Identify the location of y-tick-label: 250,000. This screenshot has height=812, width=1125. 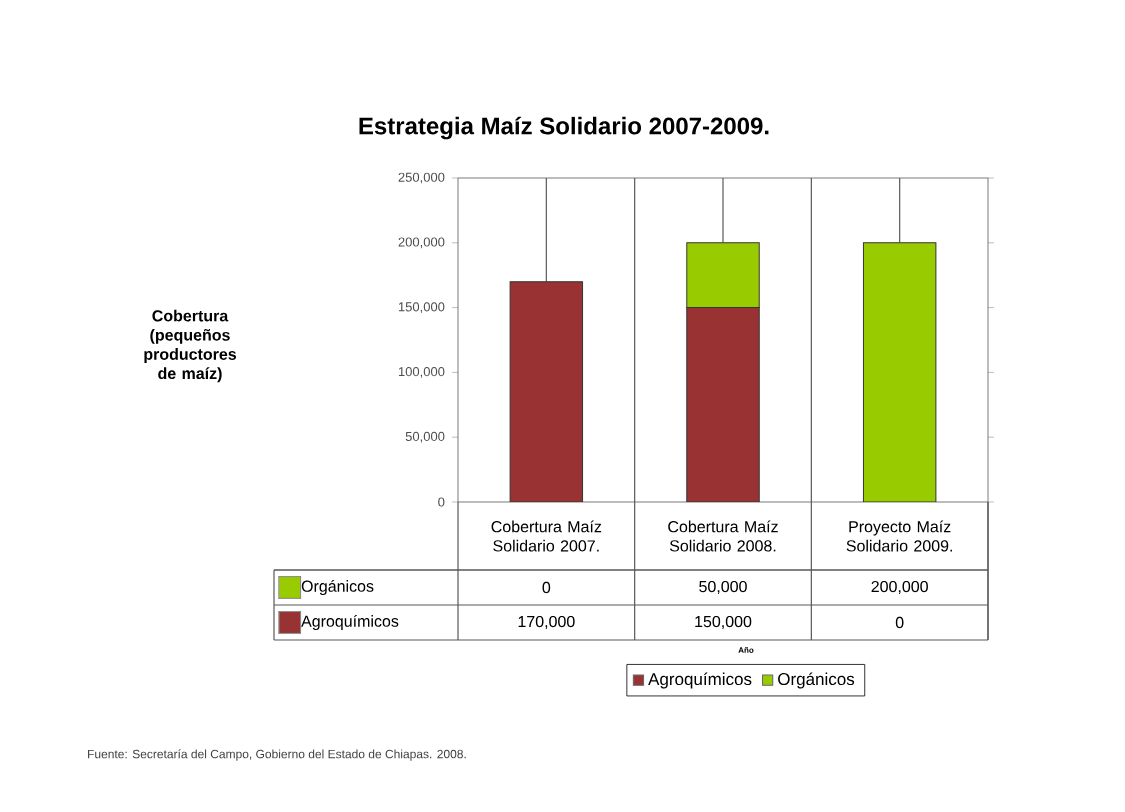
(421, 178).